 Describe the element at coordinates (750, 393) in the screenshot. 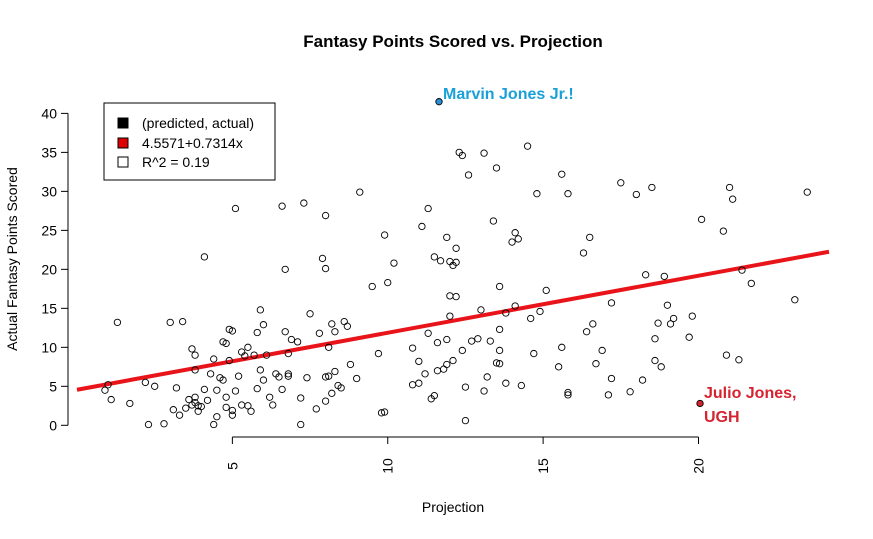

I see `annotation-julio-jones: Julio Jones,` at that location.